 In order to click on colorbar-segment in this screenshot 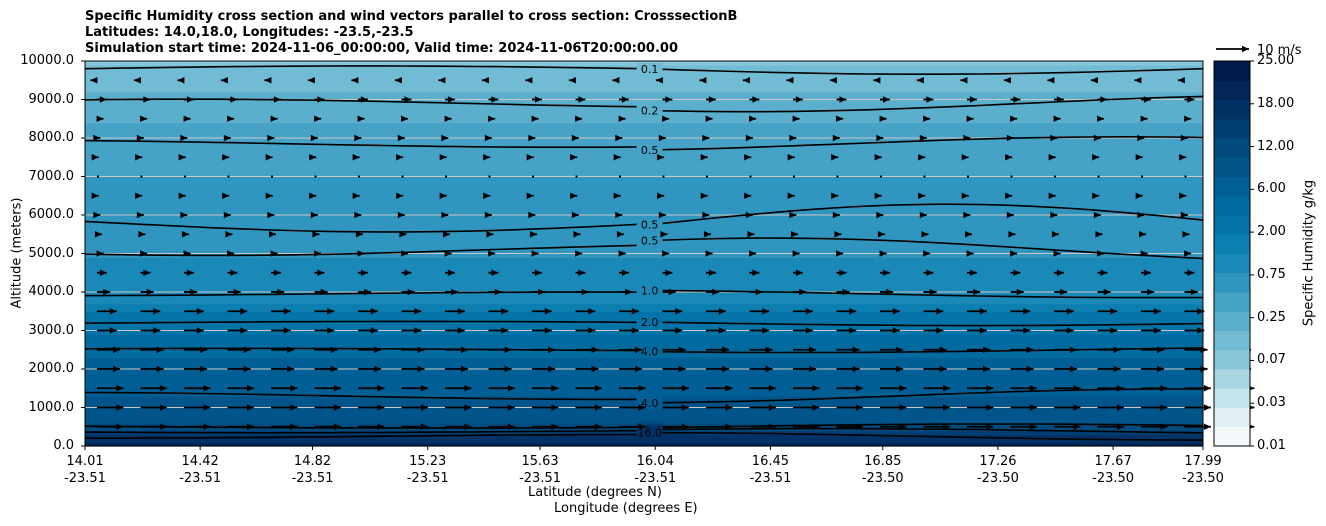, I will do `click(1232, 167)`.